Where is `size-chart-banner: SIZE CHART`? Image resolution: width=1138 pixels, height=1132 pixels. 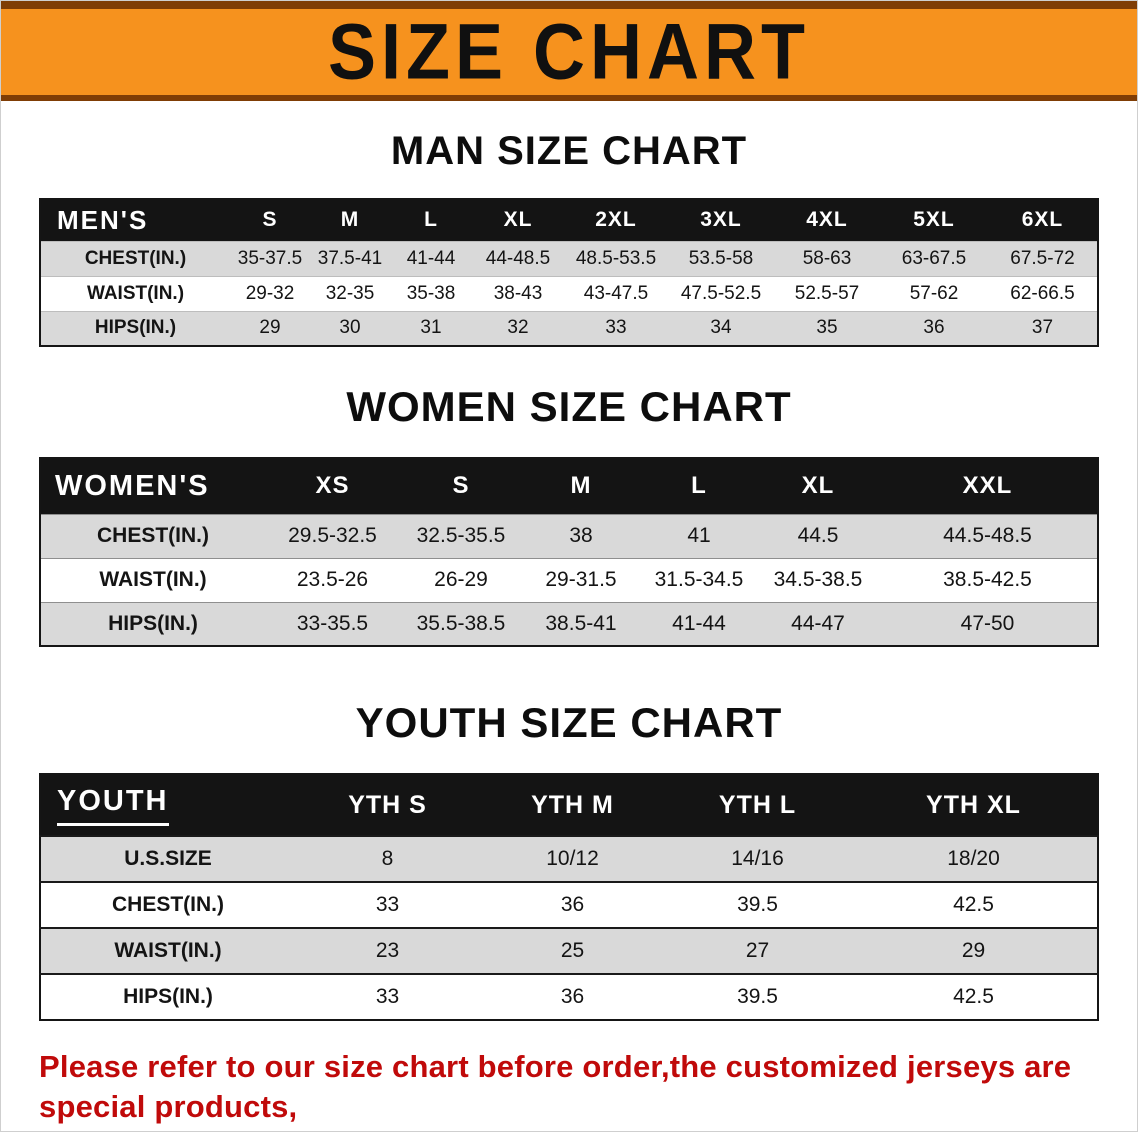
size-chart-banner: SIZE CHART is located at coordinates (569, 51).